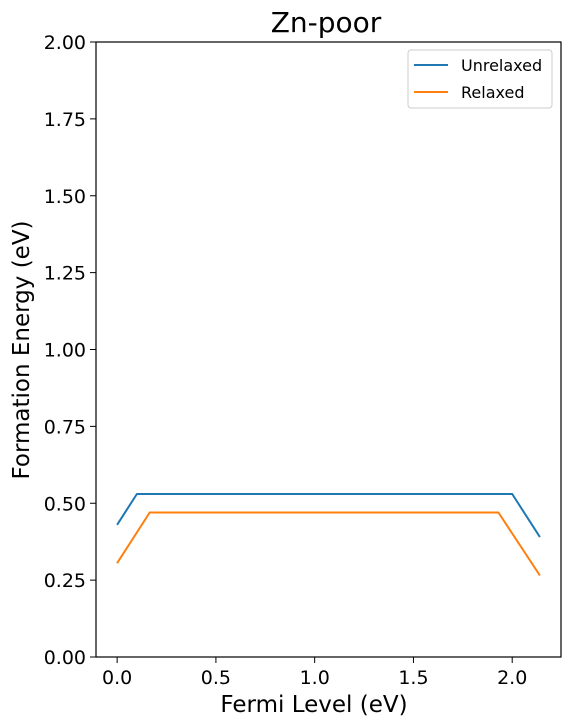 This screenshot has height=726, width=570. I want to click on series-line-relaxed, so click(328, 544).